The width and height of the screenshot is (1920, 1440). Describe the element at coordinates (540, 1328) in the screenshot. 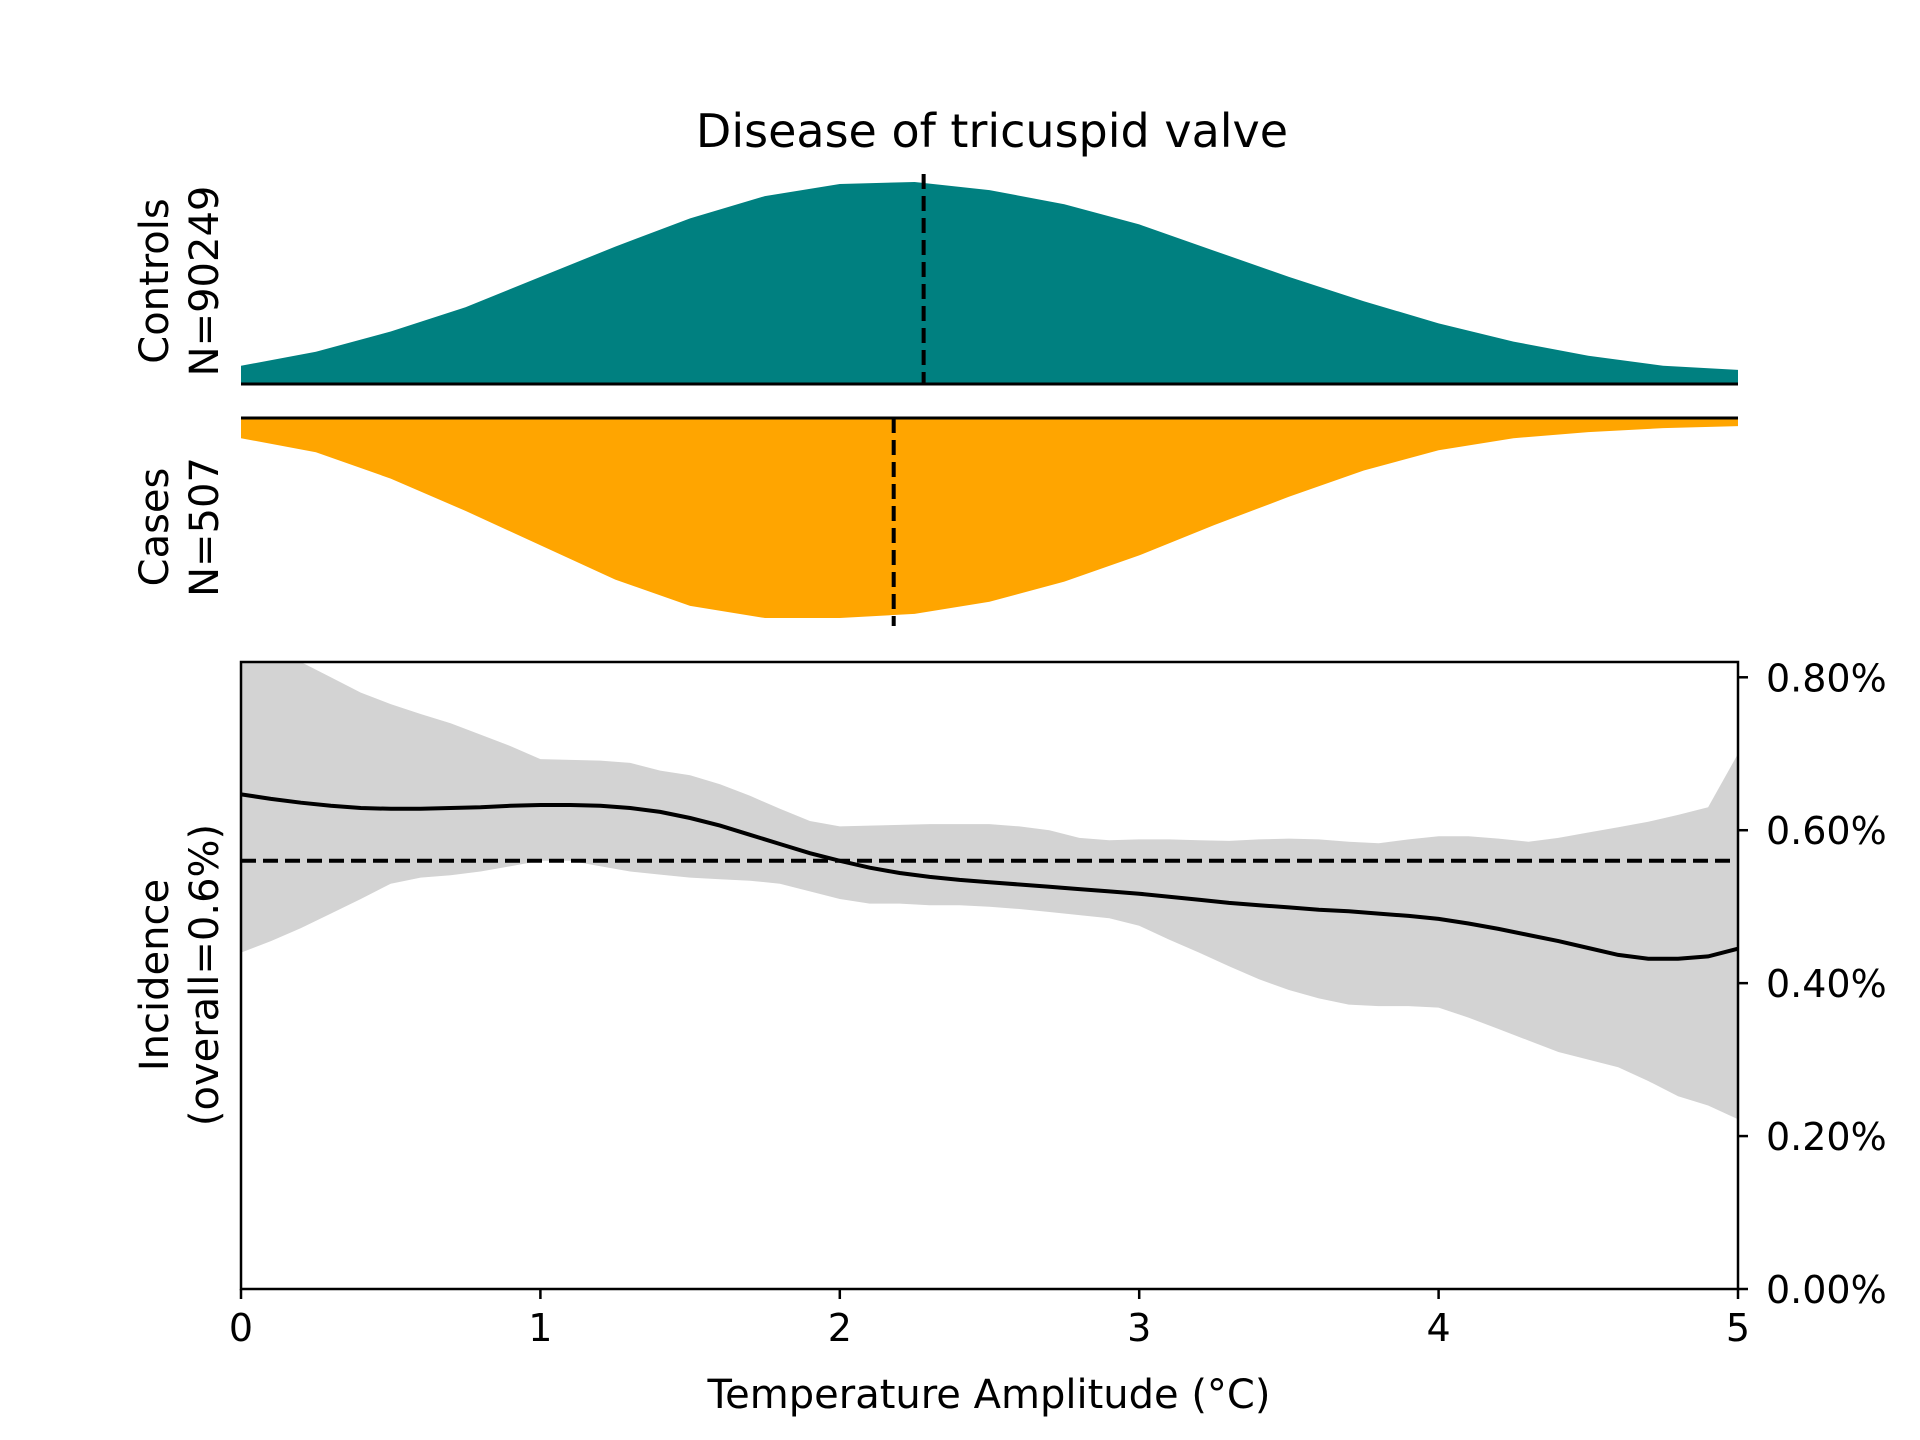

I see `x-tick-label: 1` at that location.